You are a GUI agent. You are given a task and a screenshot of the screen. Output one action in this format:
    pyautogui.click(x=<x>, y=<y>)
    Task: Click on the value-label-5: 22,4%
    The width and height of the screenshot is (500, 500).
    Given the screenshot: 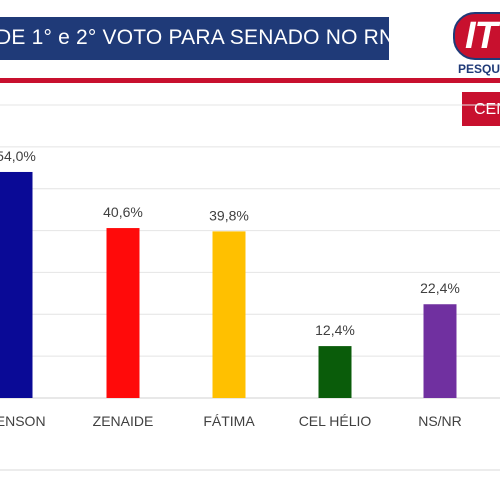 What is the action you would take?
    pyautogui.click(x=440, y=288)
    